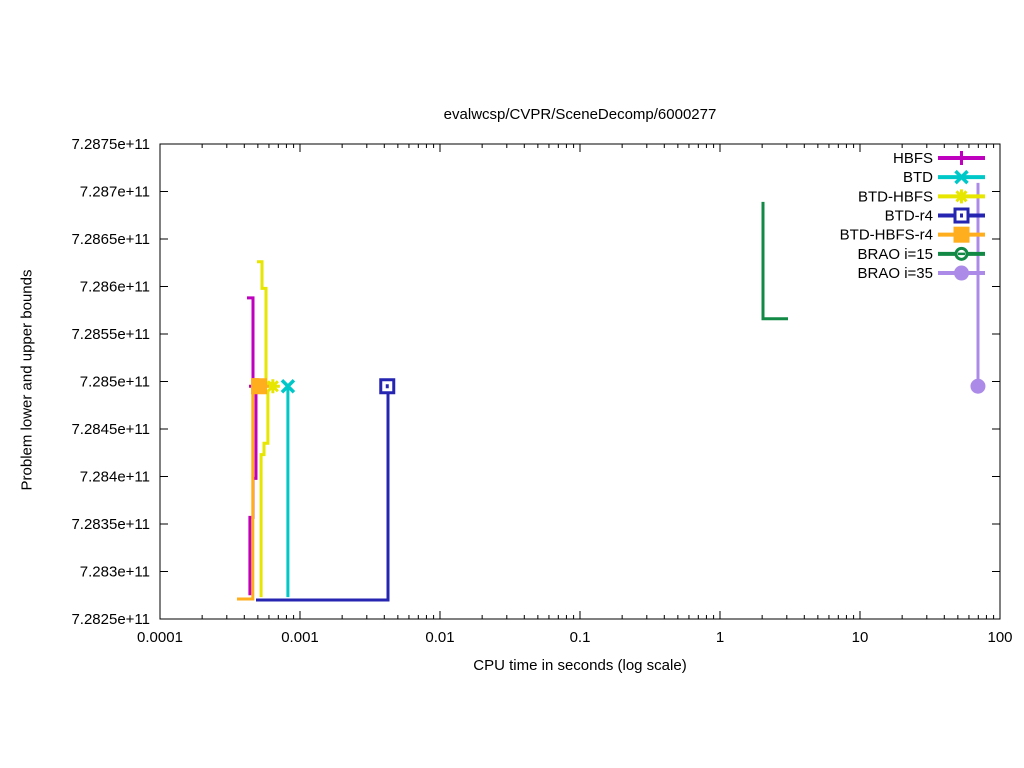  I want to click on x-axis-label: CPU time in seconds (log scale), so click(580, 665).